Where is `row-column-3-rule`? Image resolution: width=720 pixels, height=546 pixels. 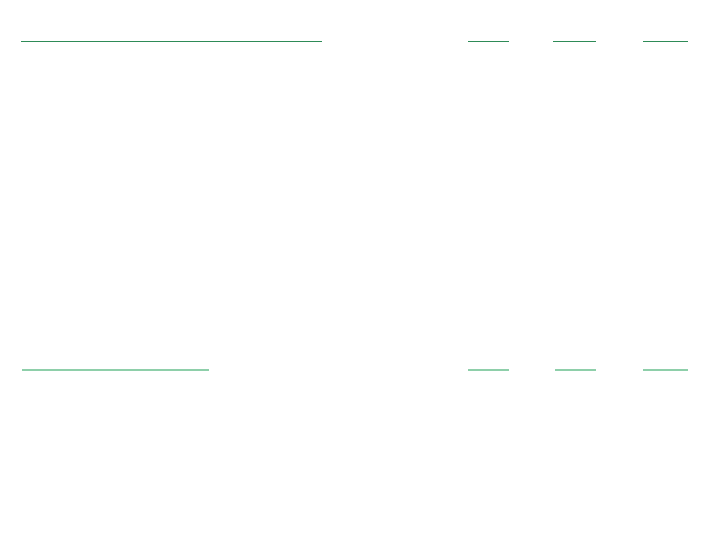
row-column-3-rule is located at coordinates (575, 370).